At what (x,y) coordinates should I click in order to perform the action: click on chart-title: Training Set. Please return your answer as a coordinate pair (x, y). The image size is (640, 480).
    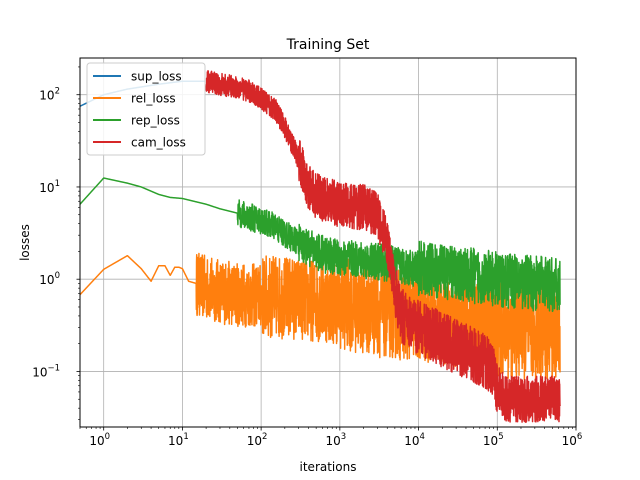
    Looking at the image, I should click on (328, 45).